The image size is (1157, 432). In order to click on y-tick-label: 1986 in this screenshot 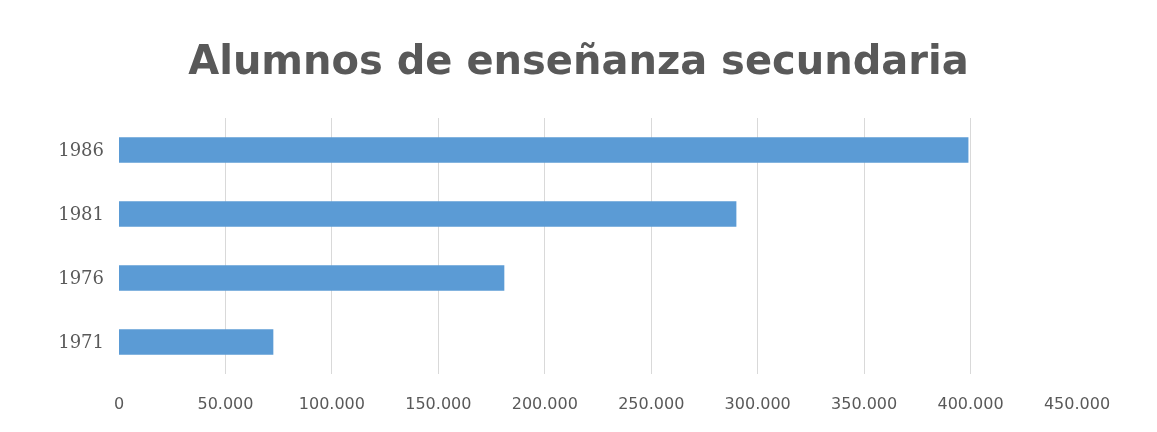, I will do `click(81, 150)`.